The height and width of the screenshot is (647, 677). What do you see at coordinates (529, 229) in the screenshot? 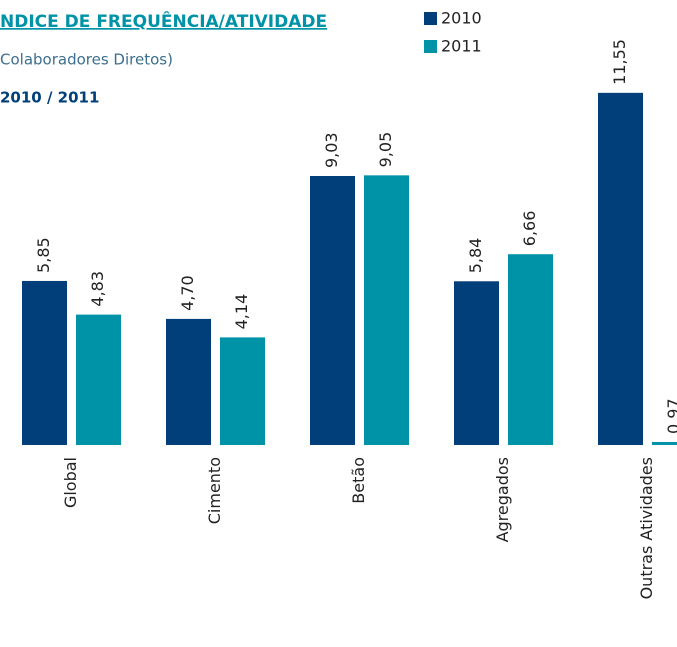
I see `value-label: 6,66` at bounding box center [529, 229].